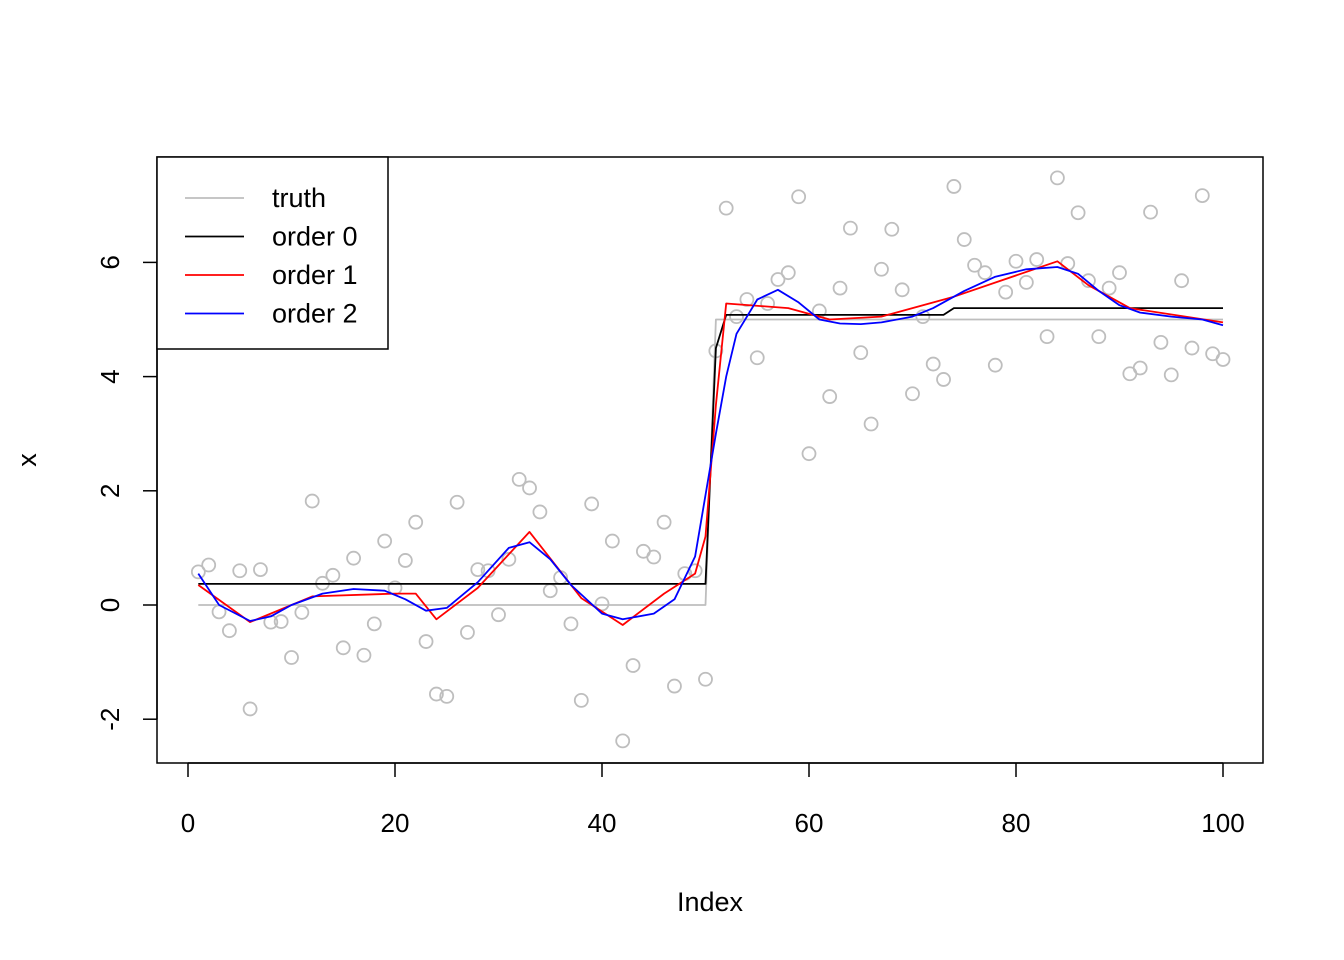  What do you see at coordinates (1016, 823) in the screenshot?
I see `x-tick-label: 80` at bounding box center [1016, 823].